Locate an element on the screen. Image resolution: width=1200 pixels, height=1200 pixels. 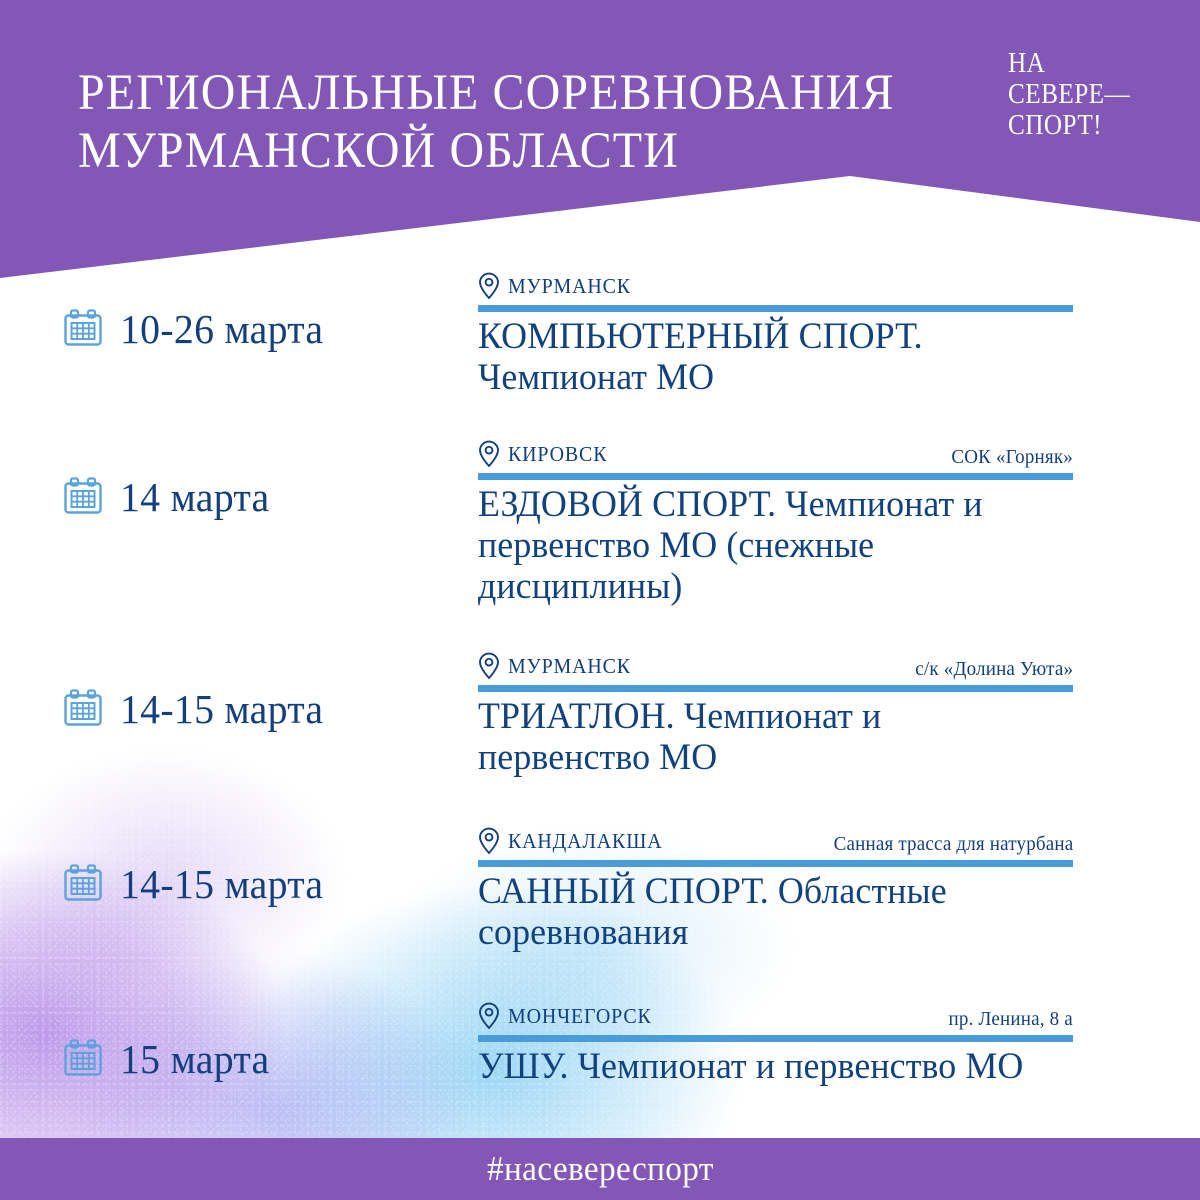
event-title: САННЫЙ СПОРТ. Областные соревнования is located at coordinates (766, 912).